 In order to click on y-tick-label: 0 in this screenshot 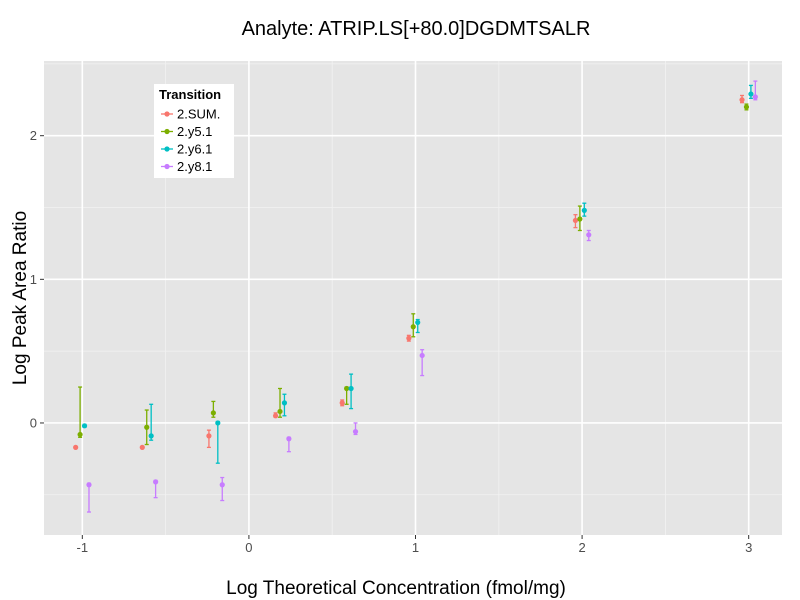, I will do `click(33, 422)`.